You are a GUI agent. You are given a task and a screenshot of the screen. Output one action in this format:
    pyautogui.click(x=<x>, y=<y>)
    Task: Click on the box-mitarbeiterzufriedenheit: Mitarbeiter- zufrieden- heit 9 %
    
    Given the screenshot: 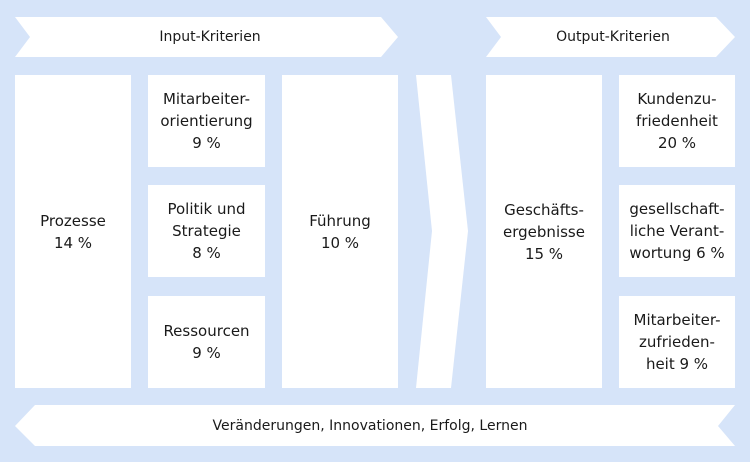 What is the action you would take?
    pyautogui.click(x=677, y=342)
    